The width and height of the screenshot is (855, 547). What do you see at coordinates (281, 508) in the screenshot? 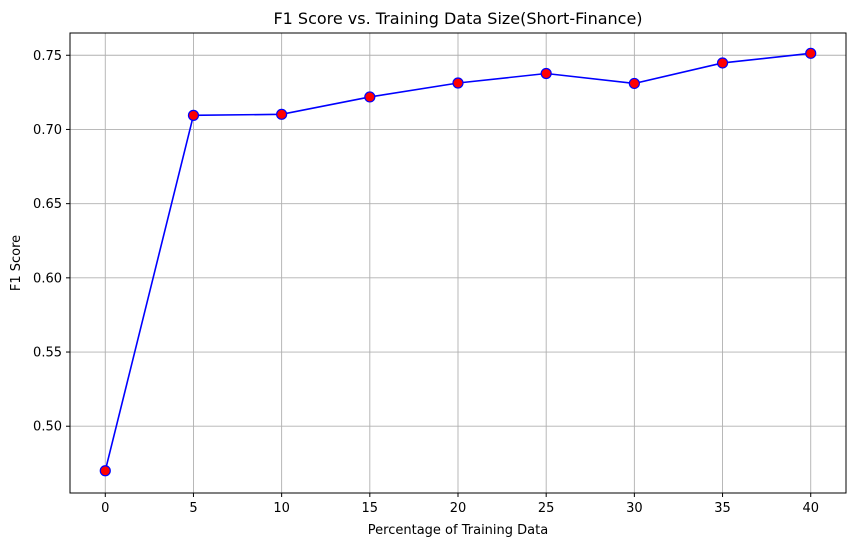
I see `x-tick-label: 10` at bounding box center [281, 508].